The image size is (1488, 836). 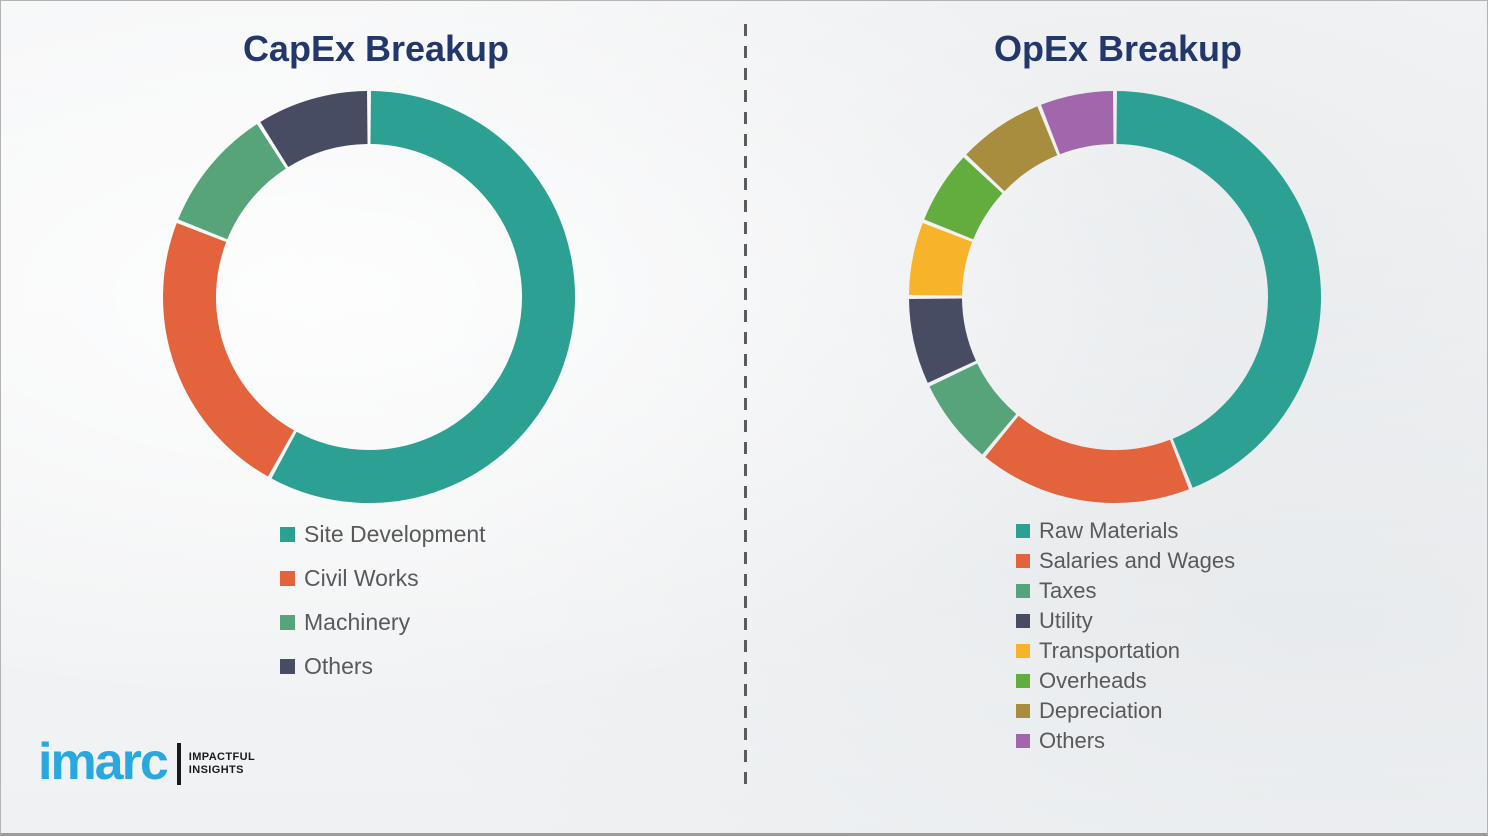 What do you see at coordinates (1023, 651) in the screenshot?
I see `legend-swatch-transportation` at bounding box center [1023, 651].